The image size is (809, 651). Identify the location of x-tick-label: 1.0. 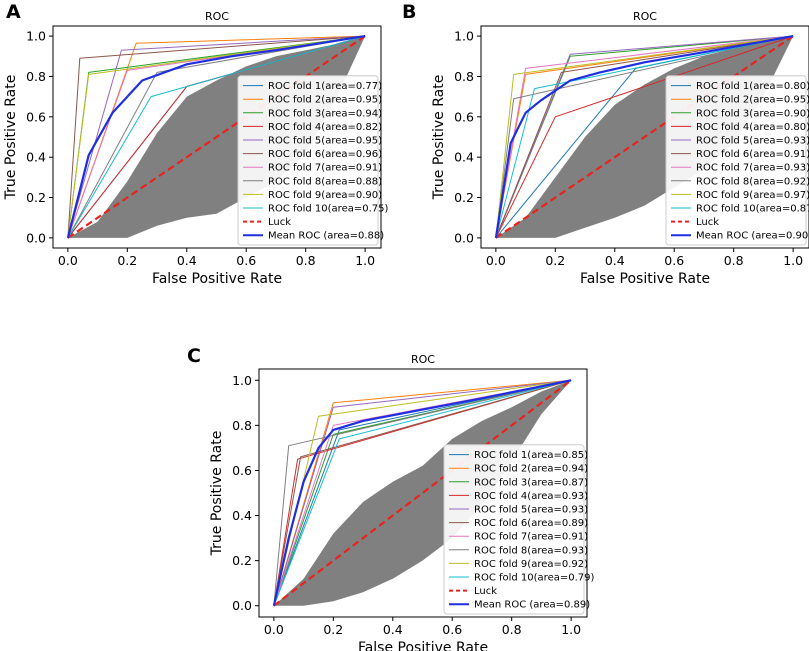
(793, 260).